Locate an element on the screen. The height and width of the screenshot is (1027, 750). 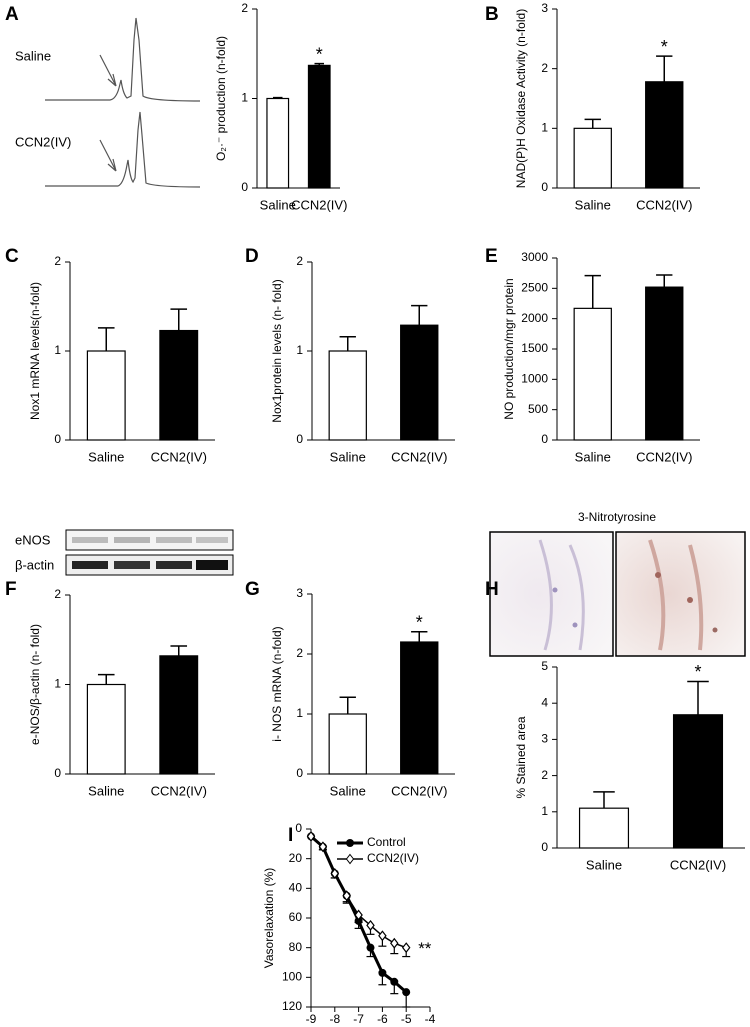
x-tick-label: -7 is located at coordinates (358, 1019).